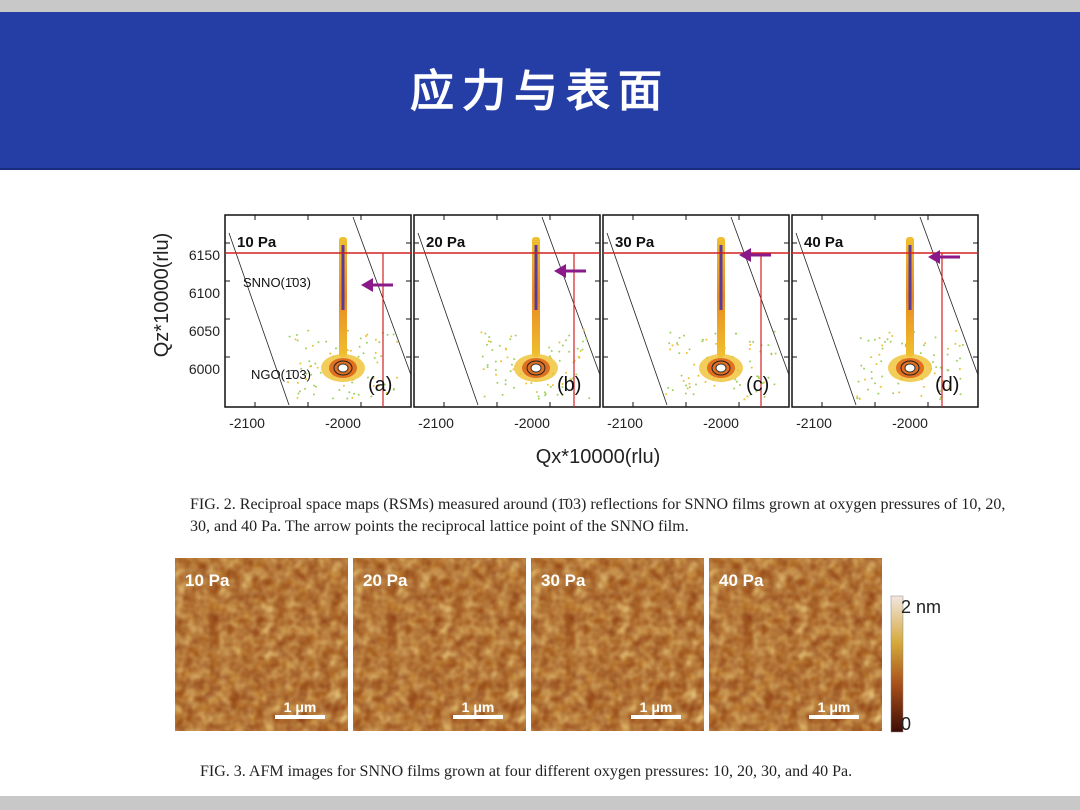 This screenshot has height=810, width=1080. What do you see at coordinates (897, 664) in the screenshot?
I see `colorbar` at bounding box center [897, 664].